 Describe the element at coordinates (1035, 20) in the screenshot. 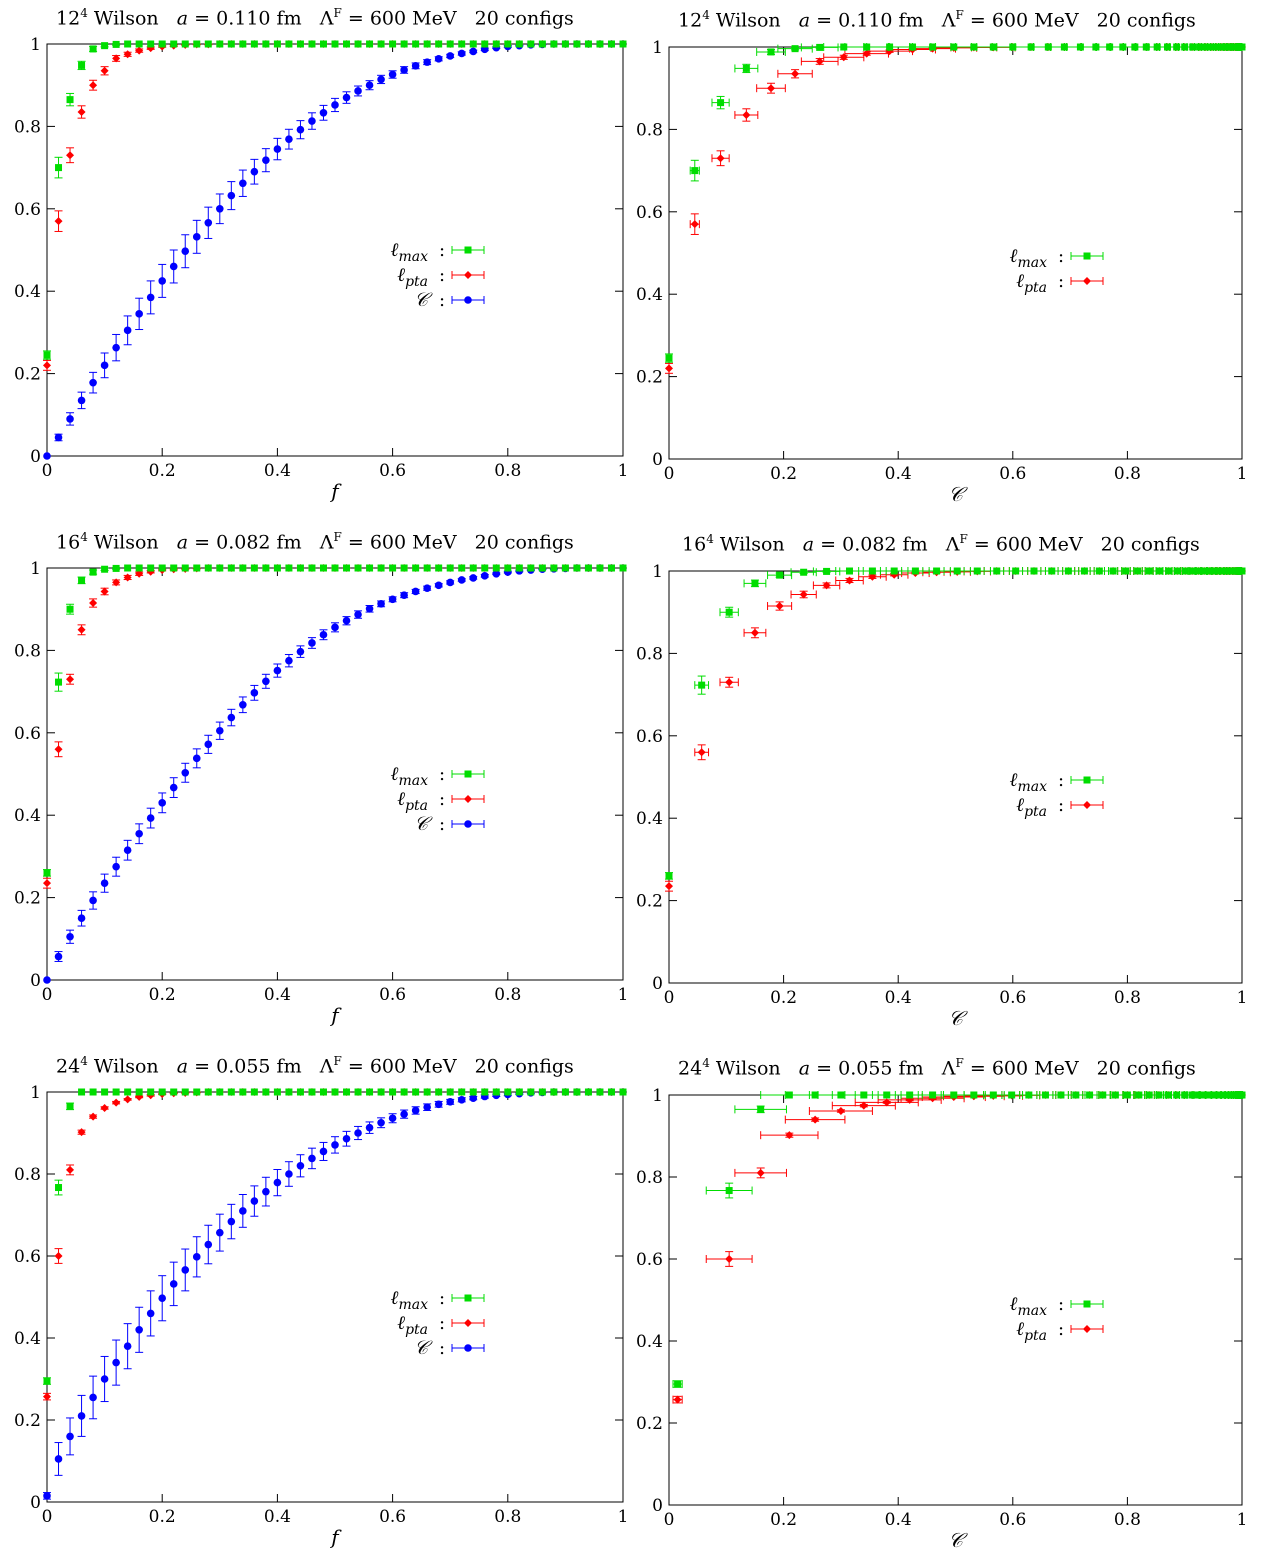

I see `cutoff-value: 600 MeV` at that location.